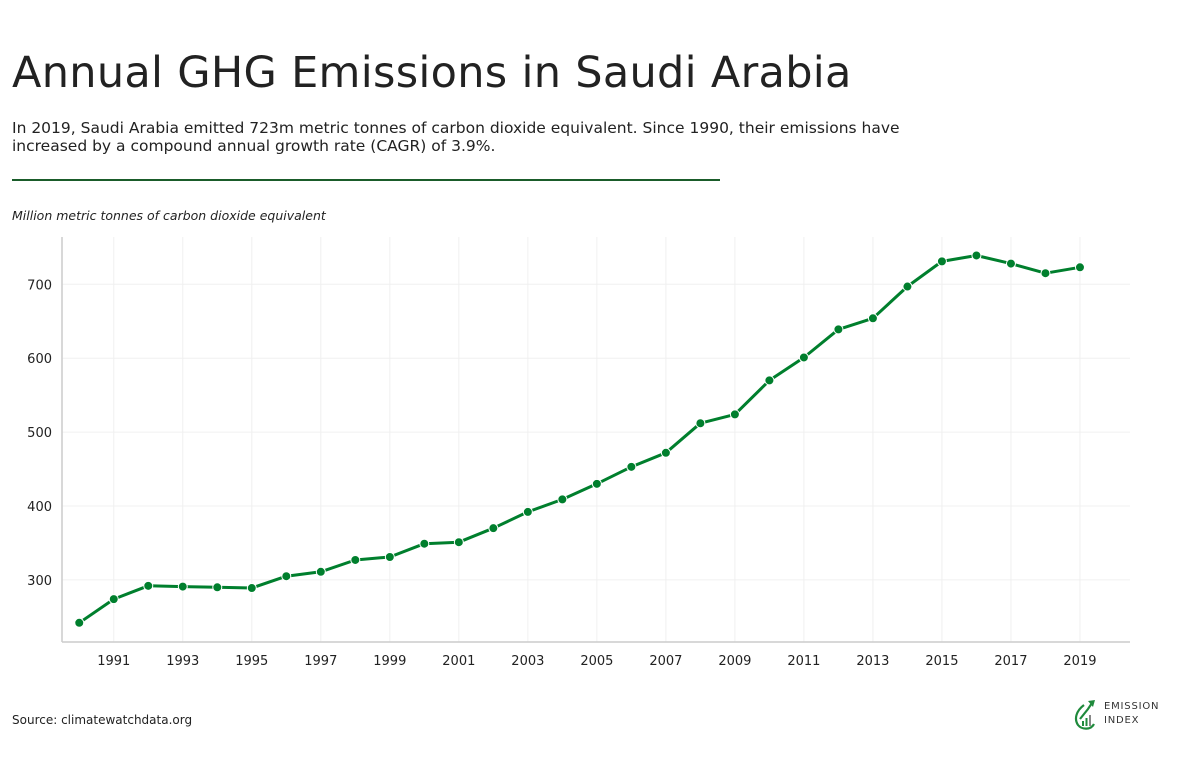  I want to click on data-point-2019, so click(1079, 267).